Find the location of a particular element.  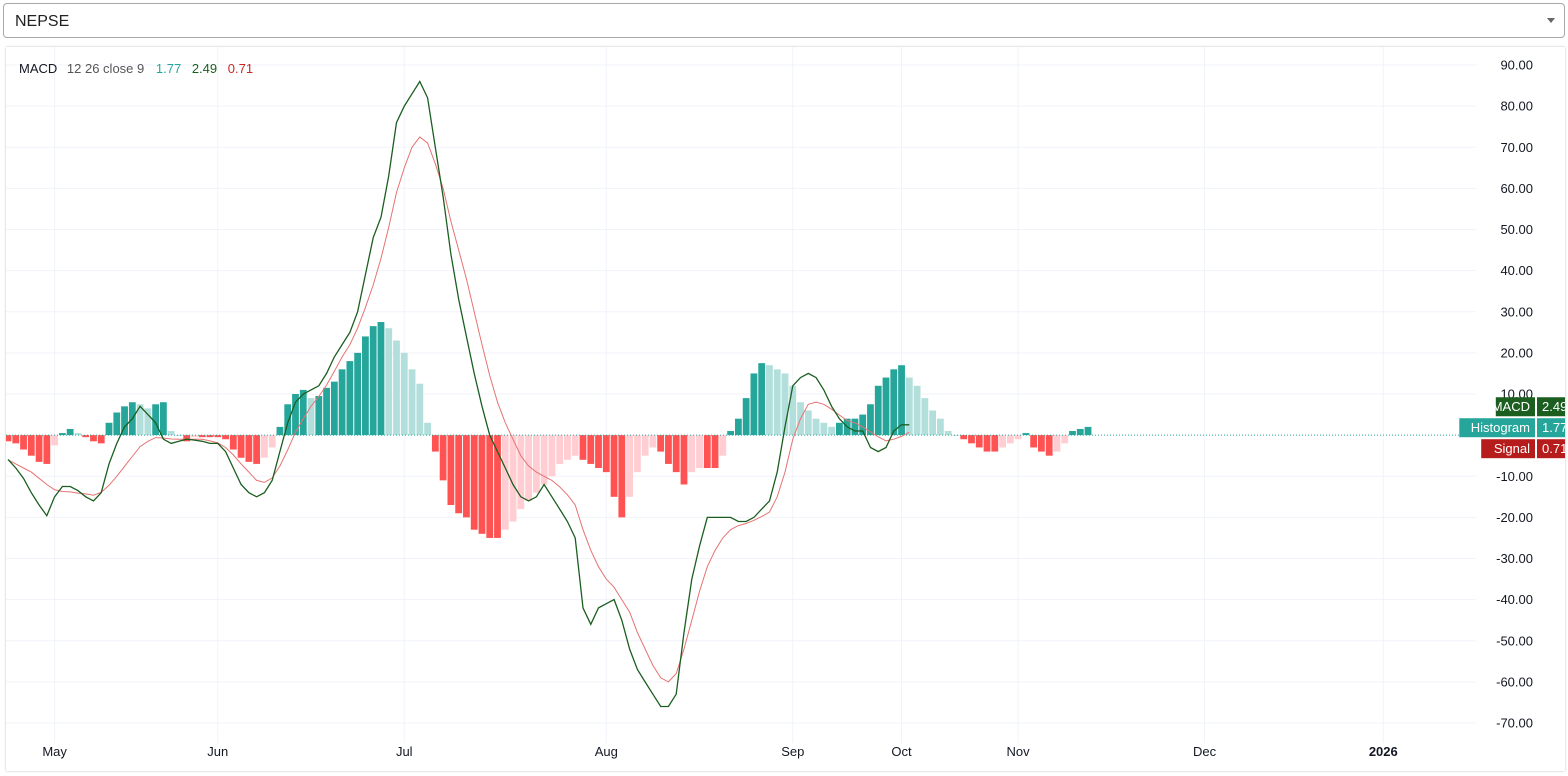

chevron-down-icon is located at coordinates (1551, 20).